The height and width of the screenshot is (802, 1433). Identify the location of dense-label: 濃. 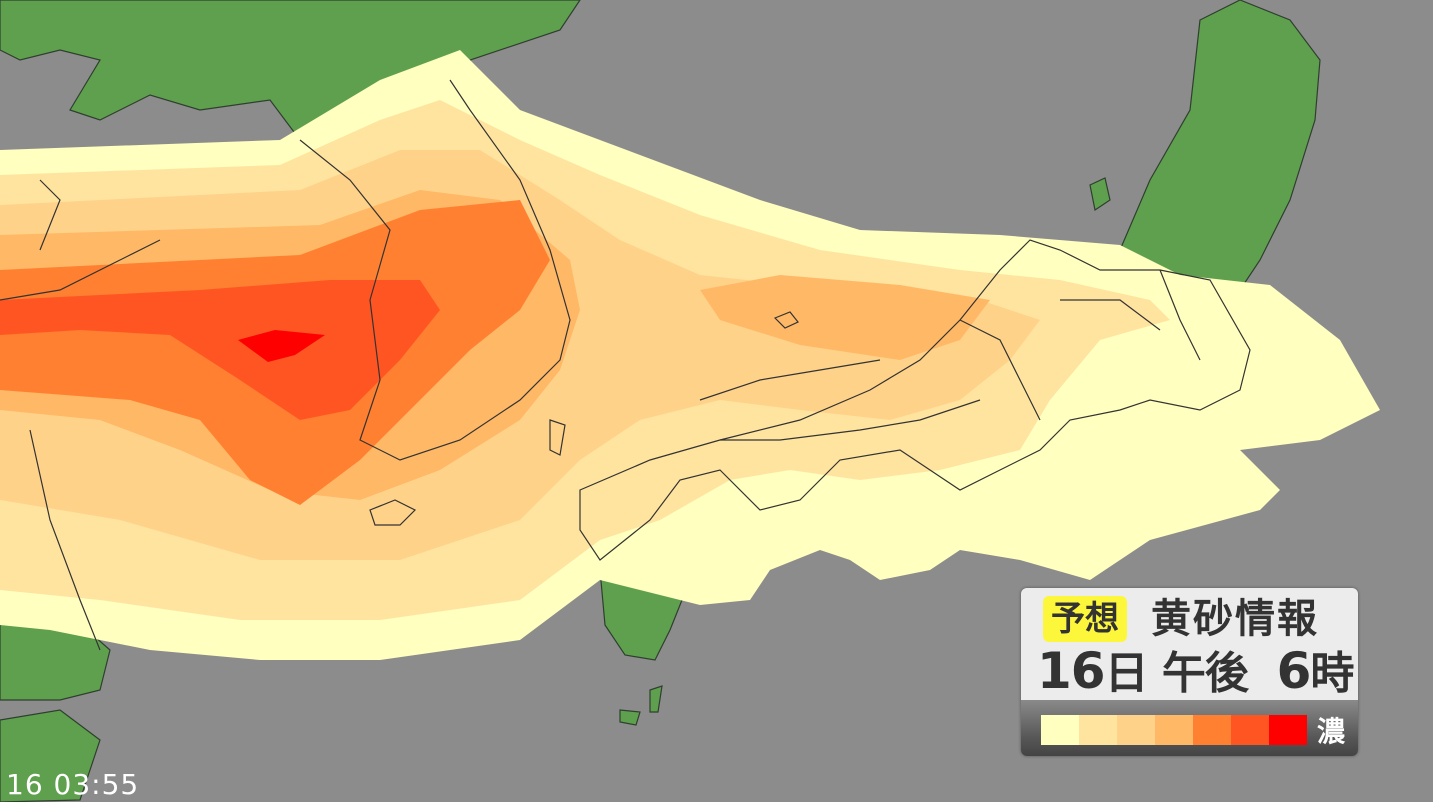
(1331, 731).